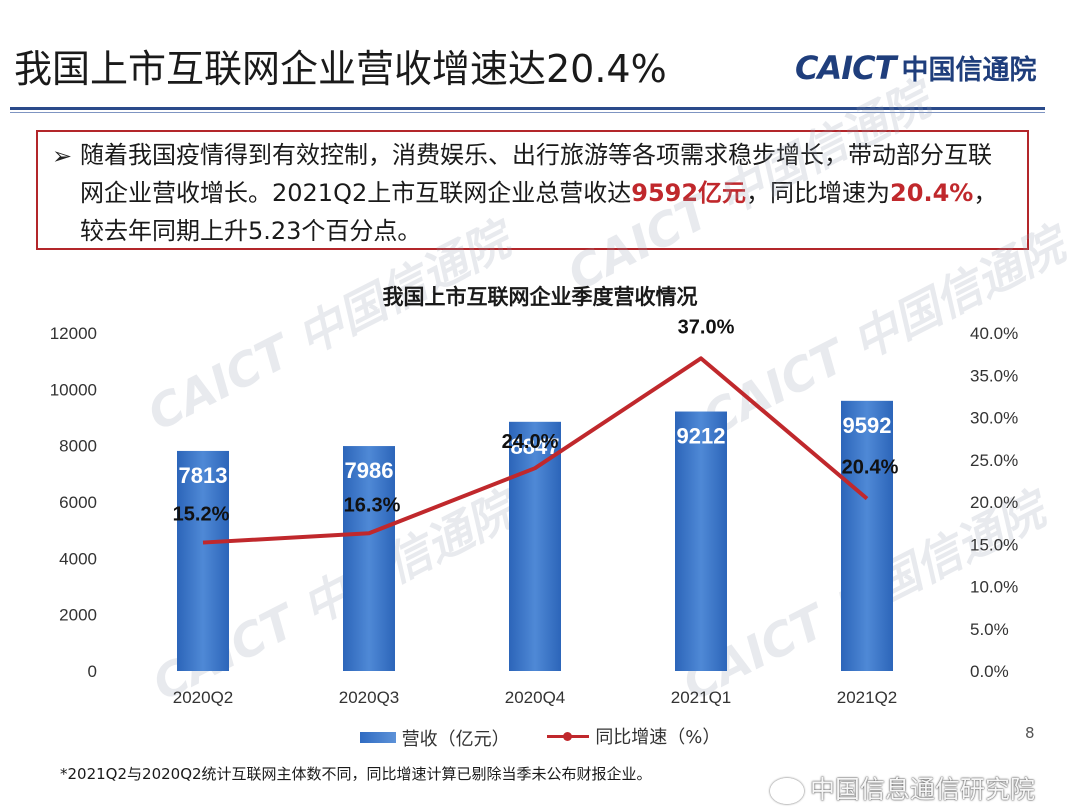 Image resolution: width=1080 pixels, height=810 pixels. What do you see at coordinates (568, 736) in the screenshot?
I see `legend-line-swatch` at bounding box center [568, 736].